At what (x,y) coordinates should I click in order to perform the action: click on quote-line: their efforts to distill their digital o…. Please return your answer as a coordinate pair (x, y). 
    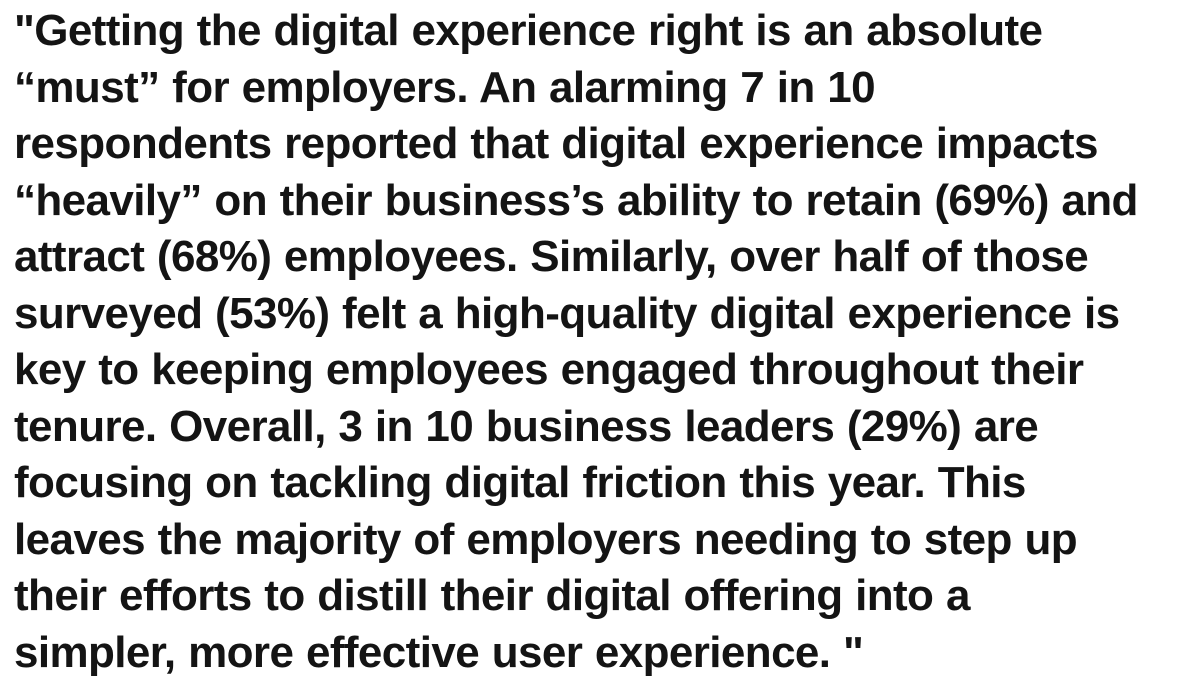
    Looking at the image, I should click on (492, 595).